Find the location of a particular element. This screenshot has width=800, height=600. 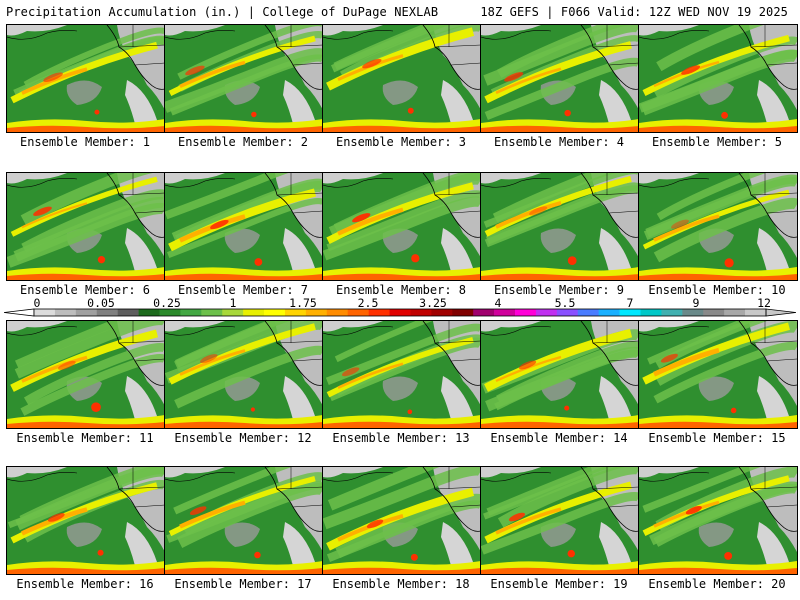

ensemble-member-label: Ensemble Member: 14 is located at coordinates (559, 438).